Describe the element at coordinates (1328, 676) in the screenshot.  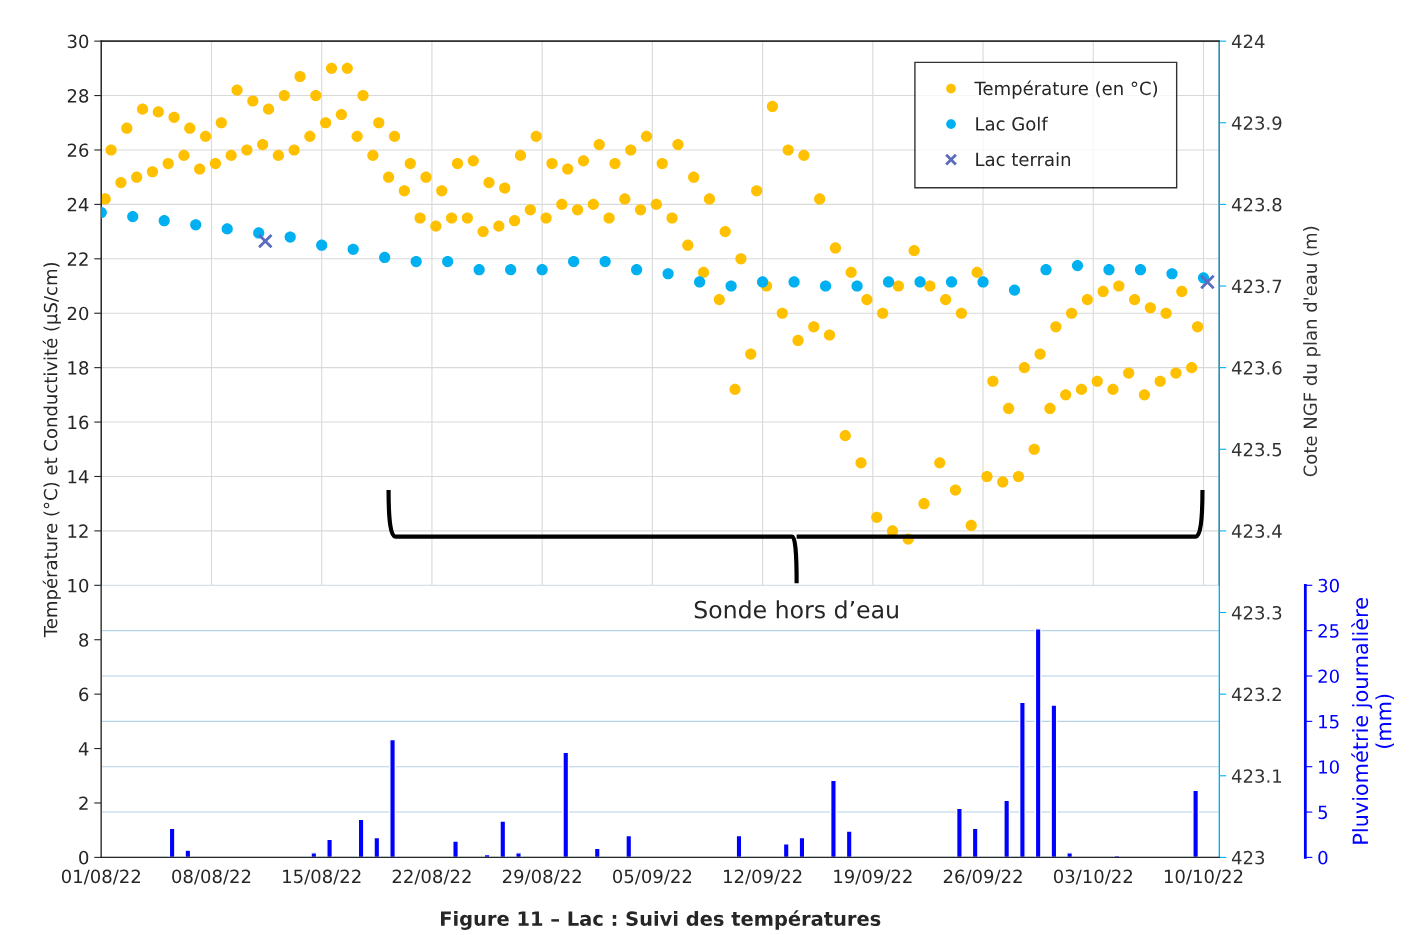
I see `y3-tick-label: 20` at that location.